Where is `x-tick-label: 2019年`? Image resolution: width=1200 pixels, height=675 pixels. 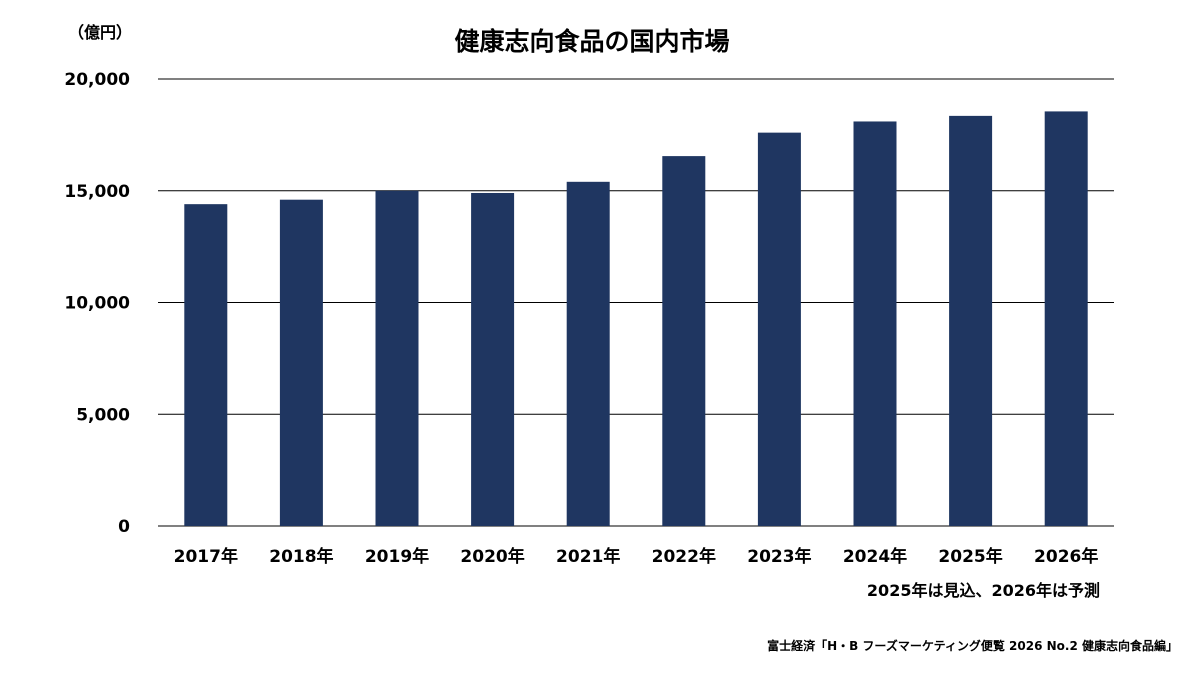
x-tick-label: 2019年 is located at coordinates (397, 556).